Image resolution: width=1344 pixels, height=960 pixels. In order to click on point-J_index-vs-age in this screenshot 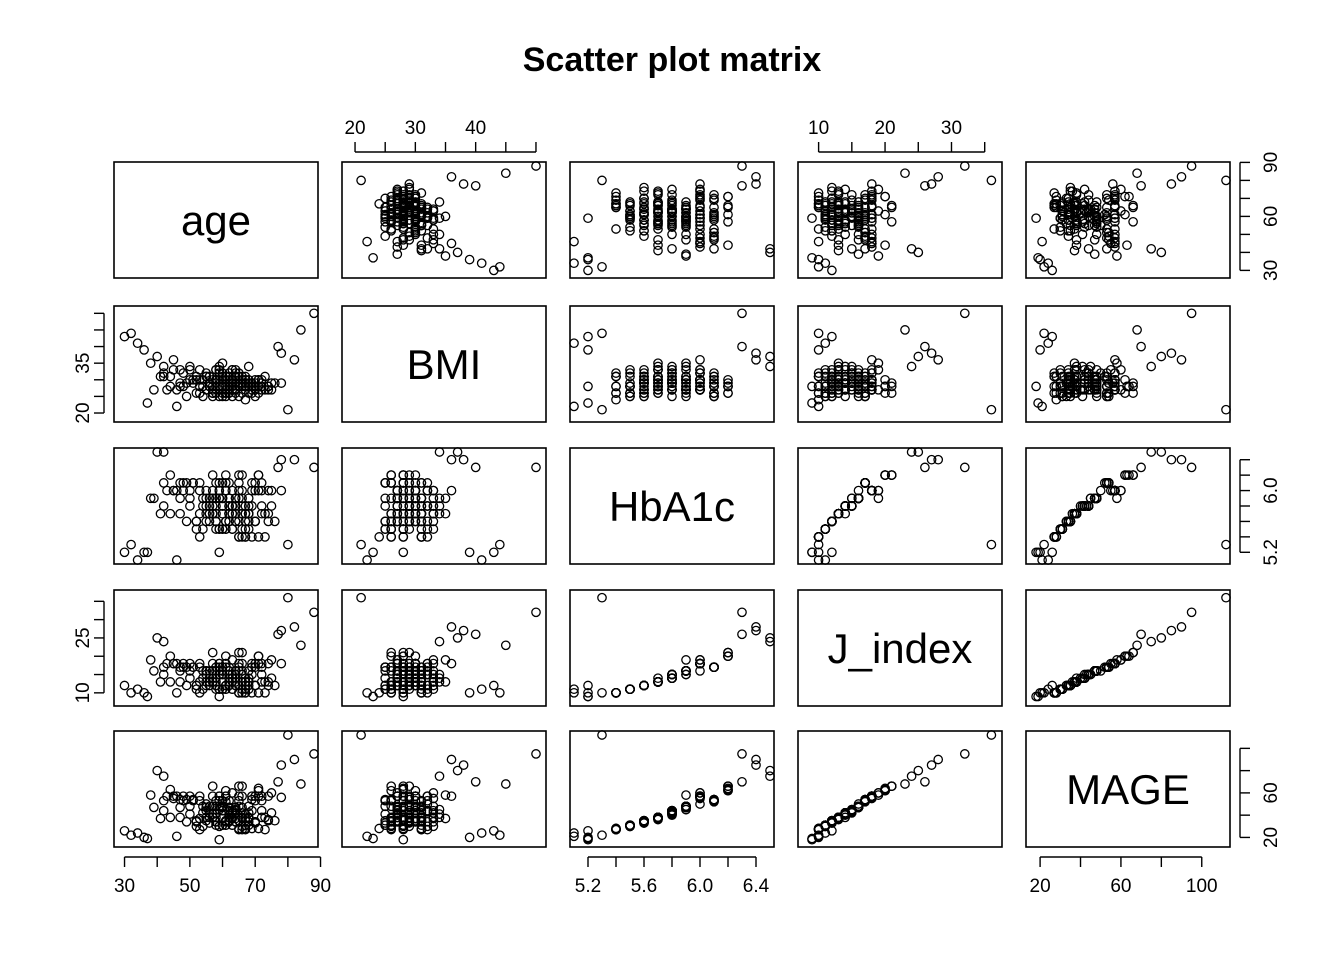, I will do `click(255, 685)`.